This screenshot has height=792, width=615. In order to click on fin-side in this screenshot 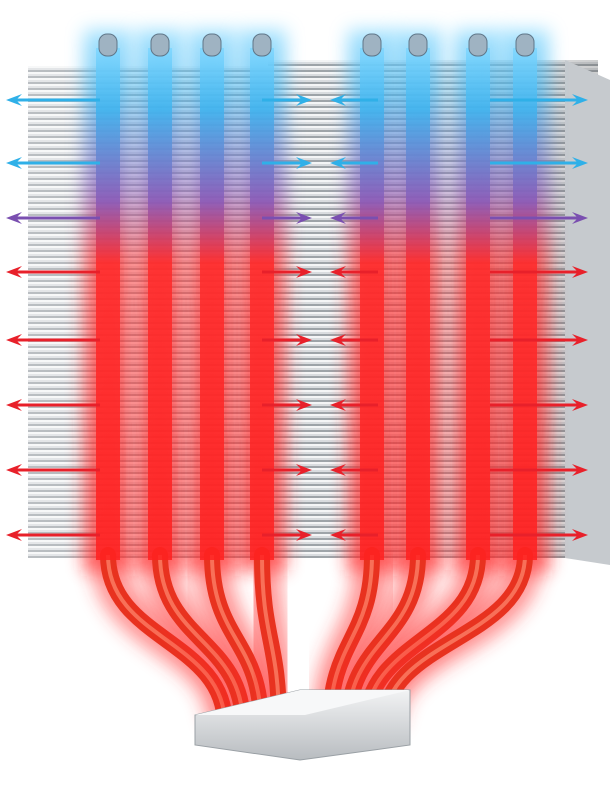, I will do `click(587, 312)`.